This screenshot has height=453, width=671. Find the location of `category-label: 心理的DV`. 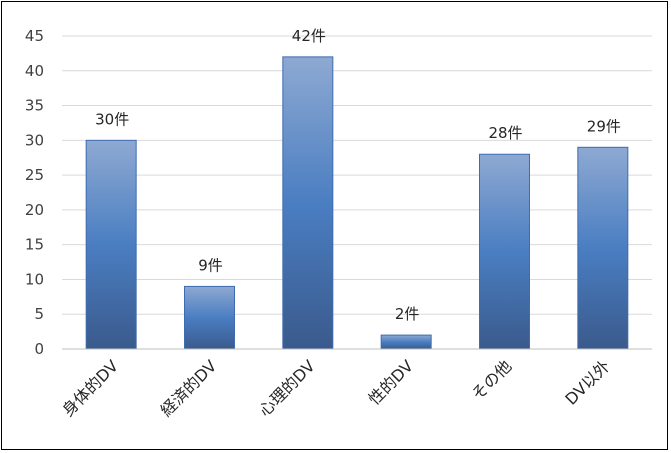

category-label: 心理的DV is located at coordinates (287, 388).